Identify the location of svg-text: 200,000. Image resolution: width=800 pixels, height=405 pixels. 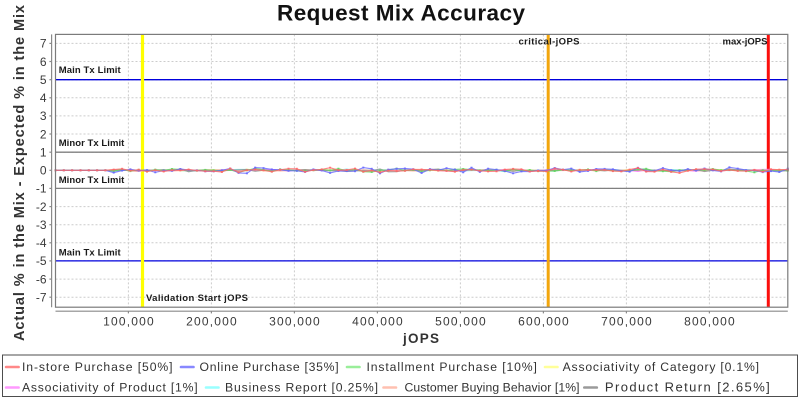
(211, 322).